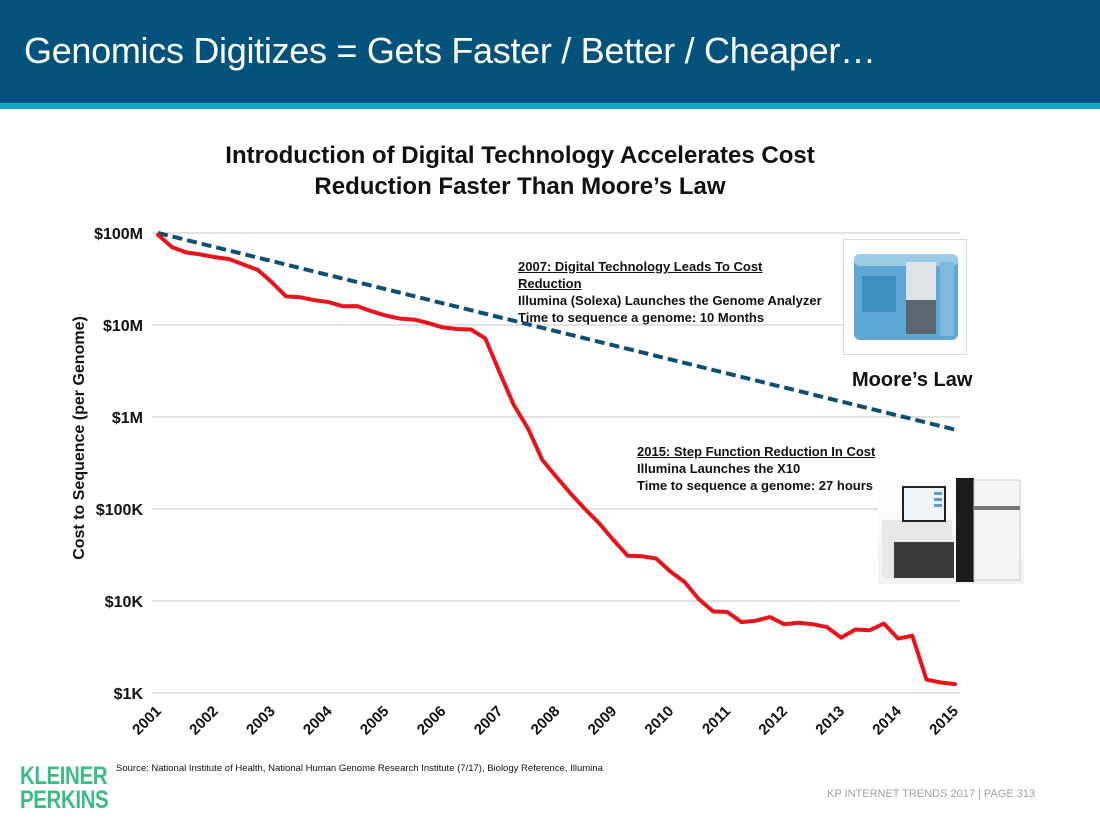 The image size is (1100, 829). What do you see at coordinates (640, 266) in the screenshot?
I see `annotation-2007-heading-1: 2007: Digital Technology Leads To Cost` at bounding box center [640, 266].